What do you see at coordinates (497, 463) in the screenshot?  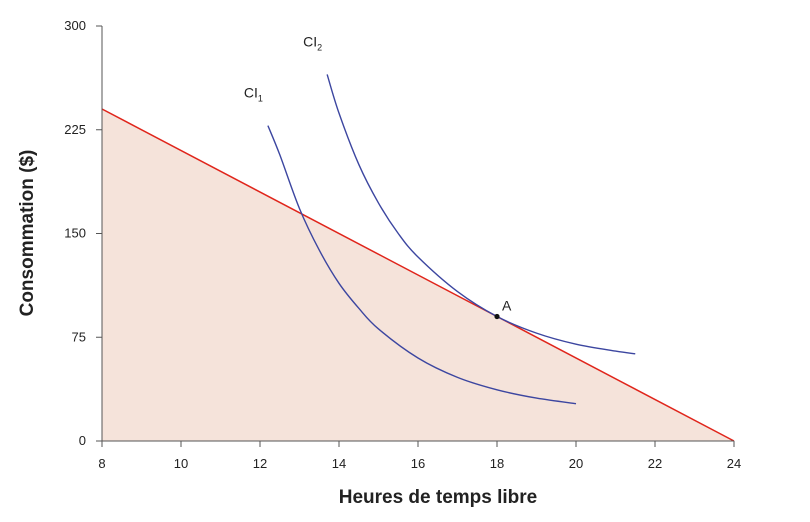 I see `x-tick-label: 18` at bounding box center [497, 463].